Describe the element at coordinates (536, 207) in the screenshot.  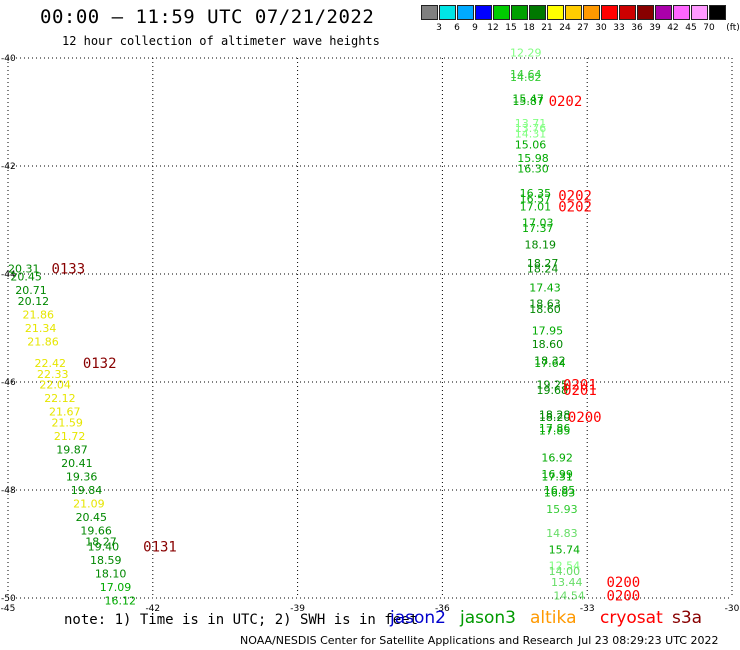
I see `wave-height-value: 17.01` at that location.